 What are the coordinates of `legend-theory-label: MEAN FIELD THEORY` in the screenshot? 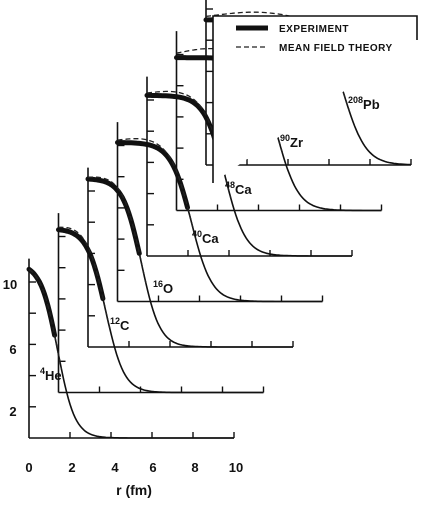 It's located at (336, 48).